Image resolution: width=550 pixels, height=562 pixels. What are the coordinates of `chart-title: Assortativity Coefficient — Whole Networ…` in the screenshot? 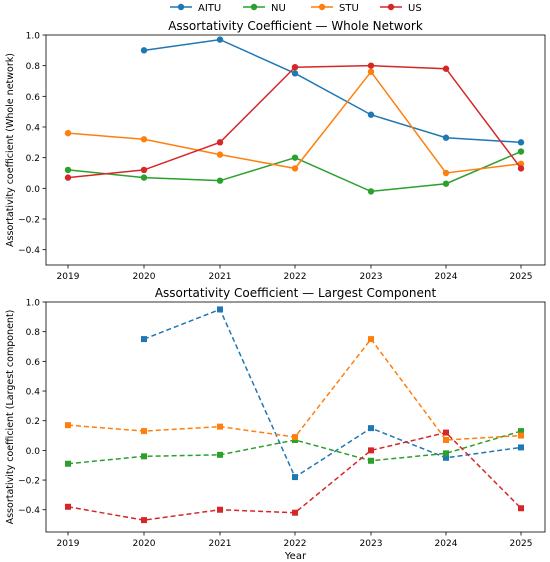 It's located at (295, 26).